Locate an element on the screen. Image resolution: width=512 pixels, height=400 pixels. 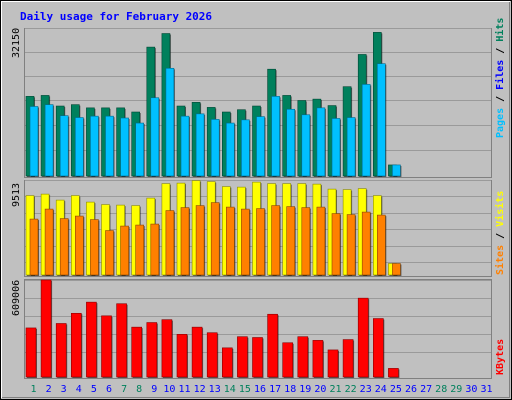
day-label: 16 is located at coordinates (260, 389).